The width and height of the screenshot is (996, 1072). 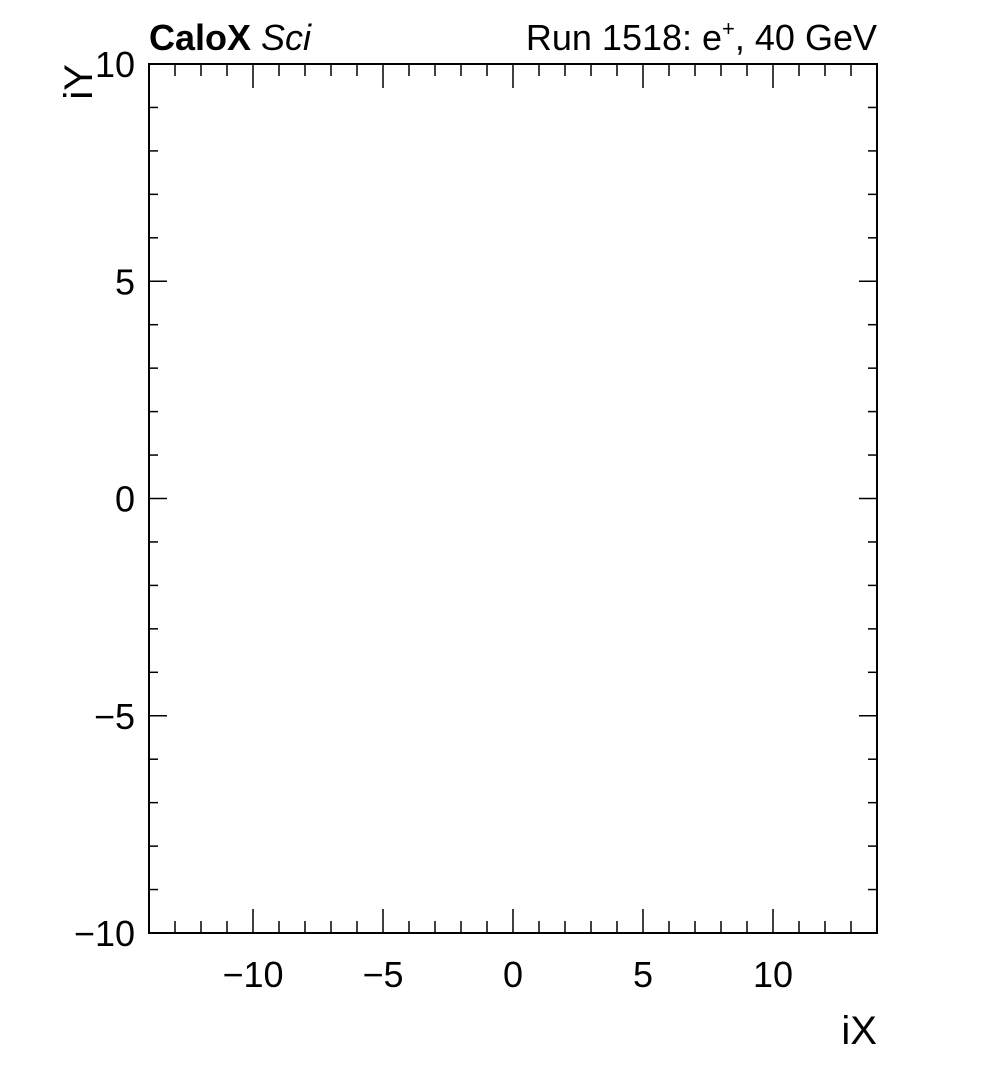 I want to click on x-axis-title: iX, so click(x=859, y=1031).